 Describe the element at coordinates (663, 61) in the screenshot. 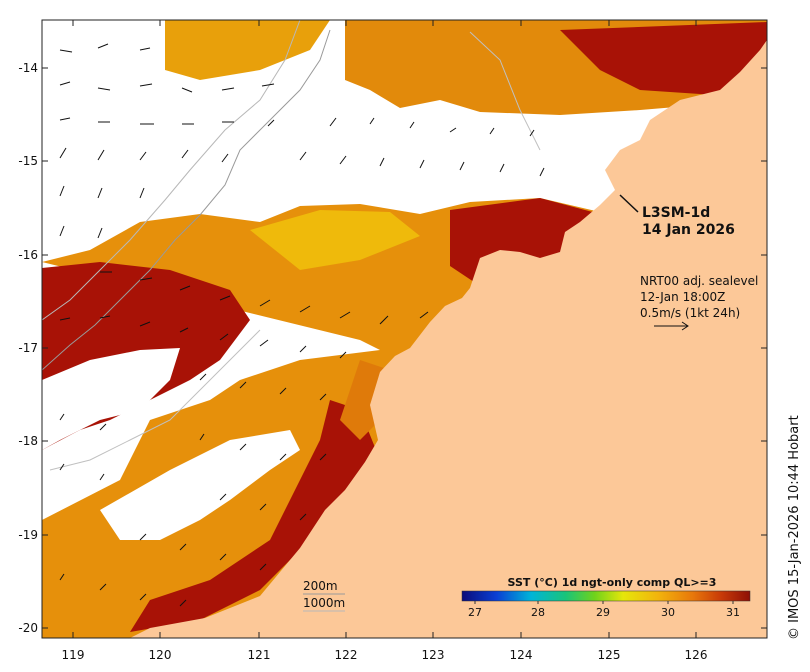

I see `sst-north-red` at that location.